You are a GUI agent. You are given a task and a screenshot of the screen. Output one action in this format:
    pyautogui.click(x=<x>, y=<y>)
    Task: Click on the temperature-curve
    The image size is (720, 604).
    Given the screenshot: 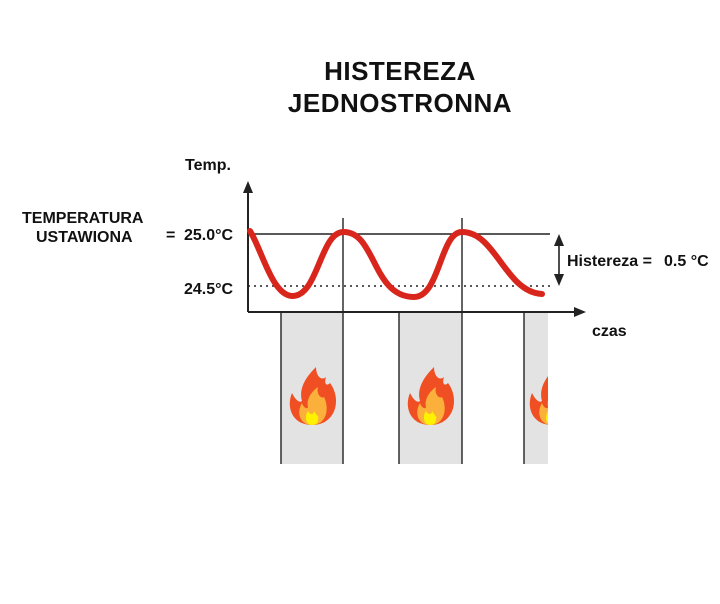 What is the action you would take?
    pyautogui.click(x=396, y=264)
    